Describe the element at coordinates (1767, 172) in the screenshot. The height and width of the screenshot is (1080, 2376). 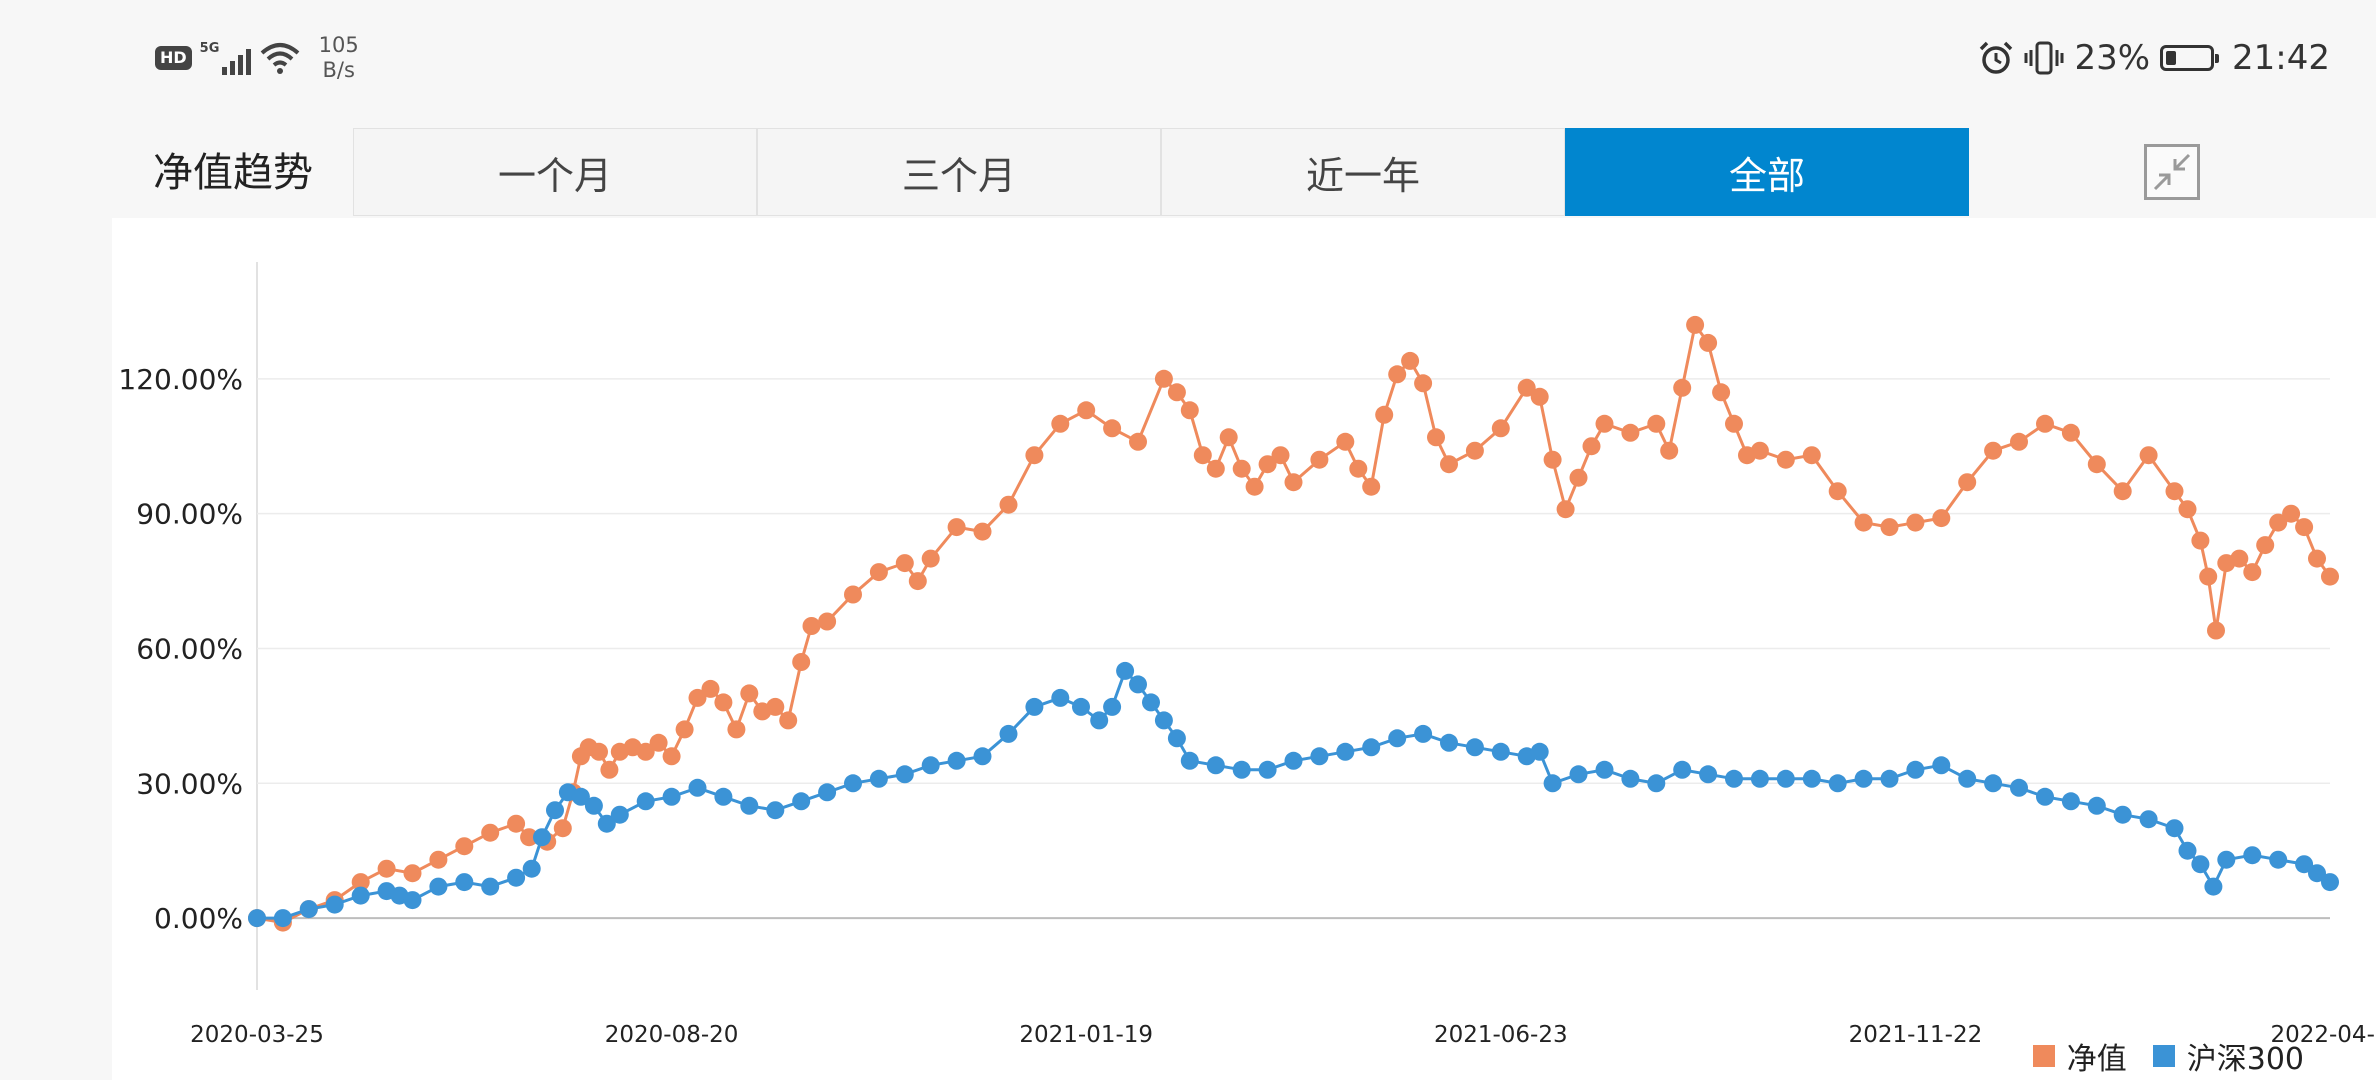
I see `tab-all: 全部` at that location.